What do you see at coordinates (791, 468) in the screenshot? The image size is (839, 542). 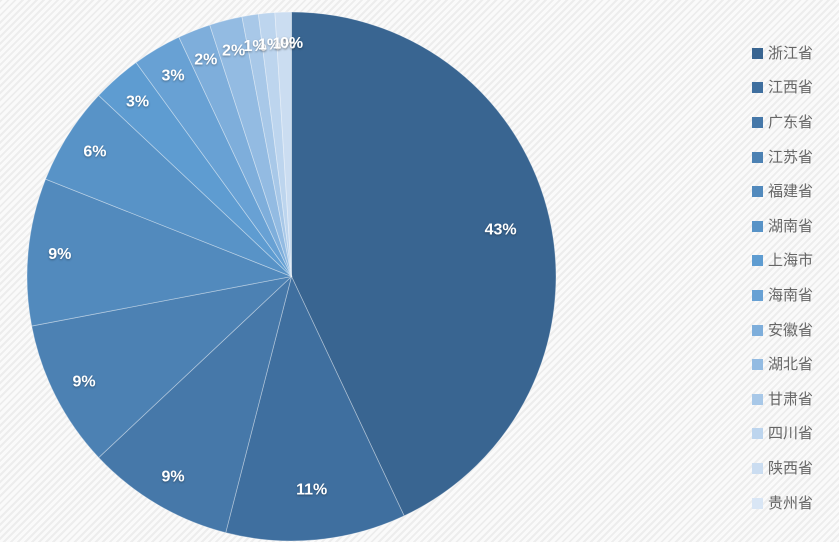 I see `legend-label: 陕西省` at bounding box center [791, 468].